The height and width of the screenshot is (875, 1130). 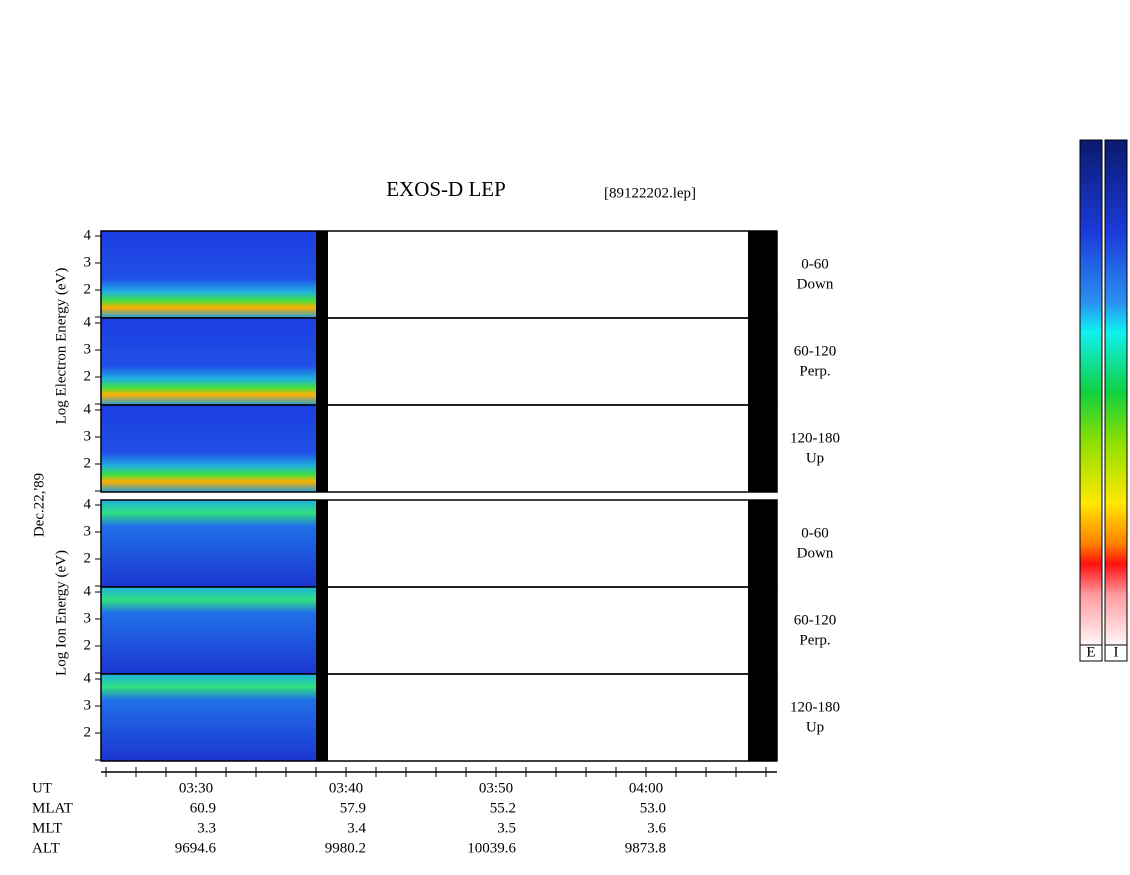 What do you see at coordinates (47, 828) in the screenshot?
I see `row-name: MLT` at bounding box center [47, 828].